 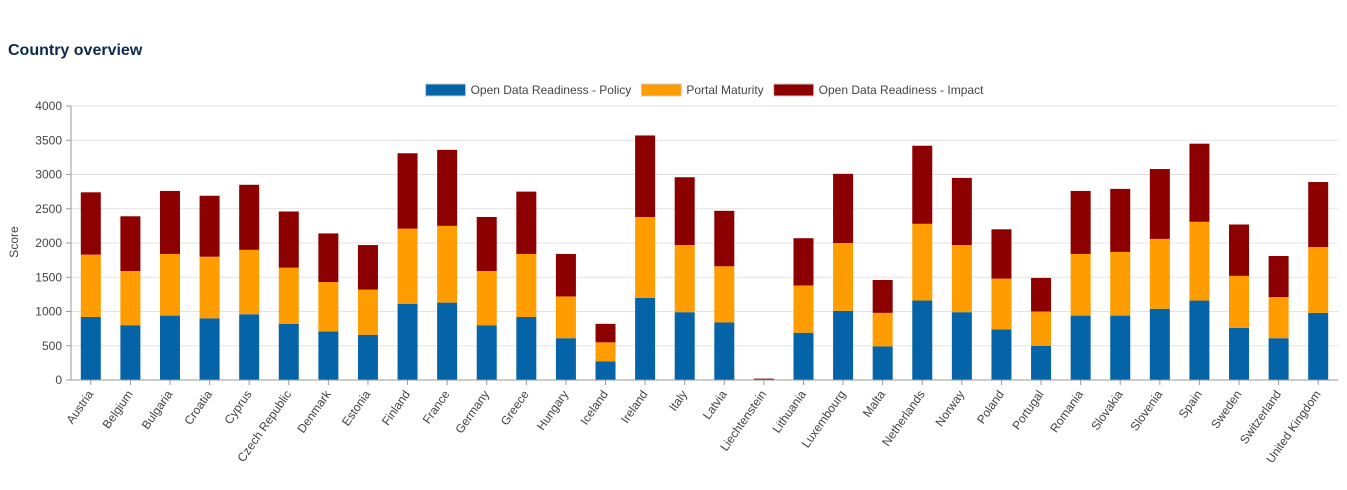 What do you see at coordinates (702, 90) in the screenshot?
I see `legend-item: Portal Maturity` at bounding box center [702, 90].